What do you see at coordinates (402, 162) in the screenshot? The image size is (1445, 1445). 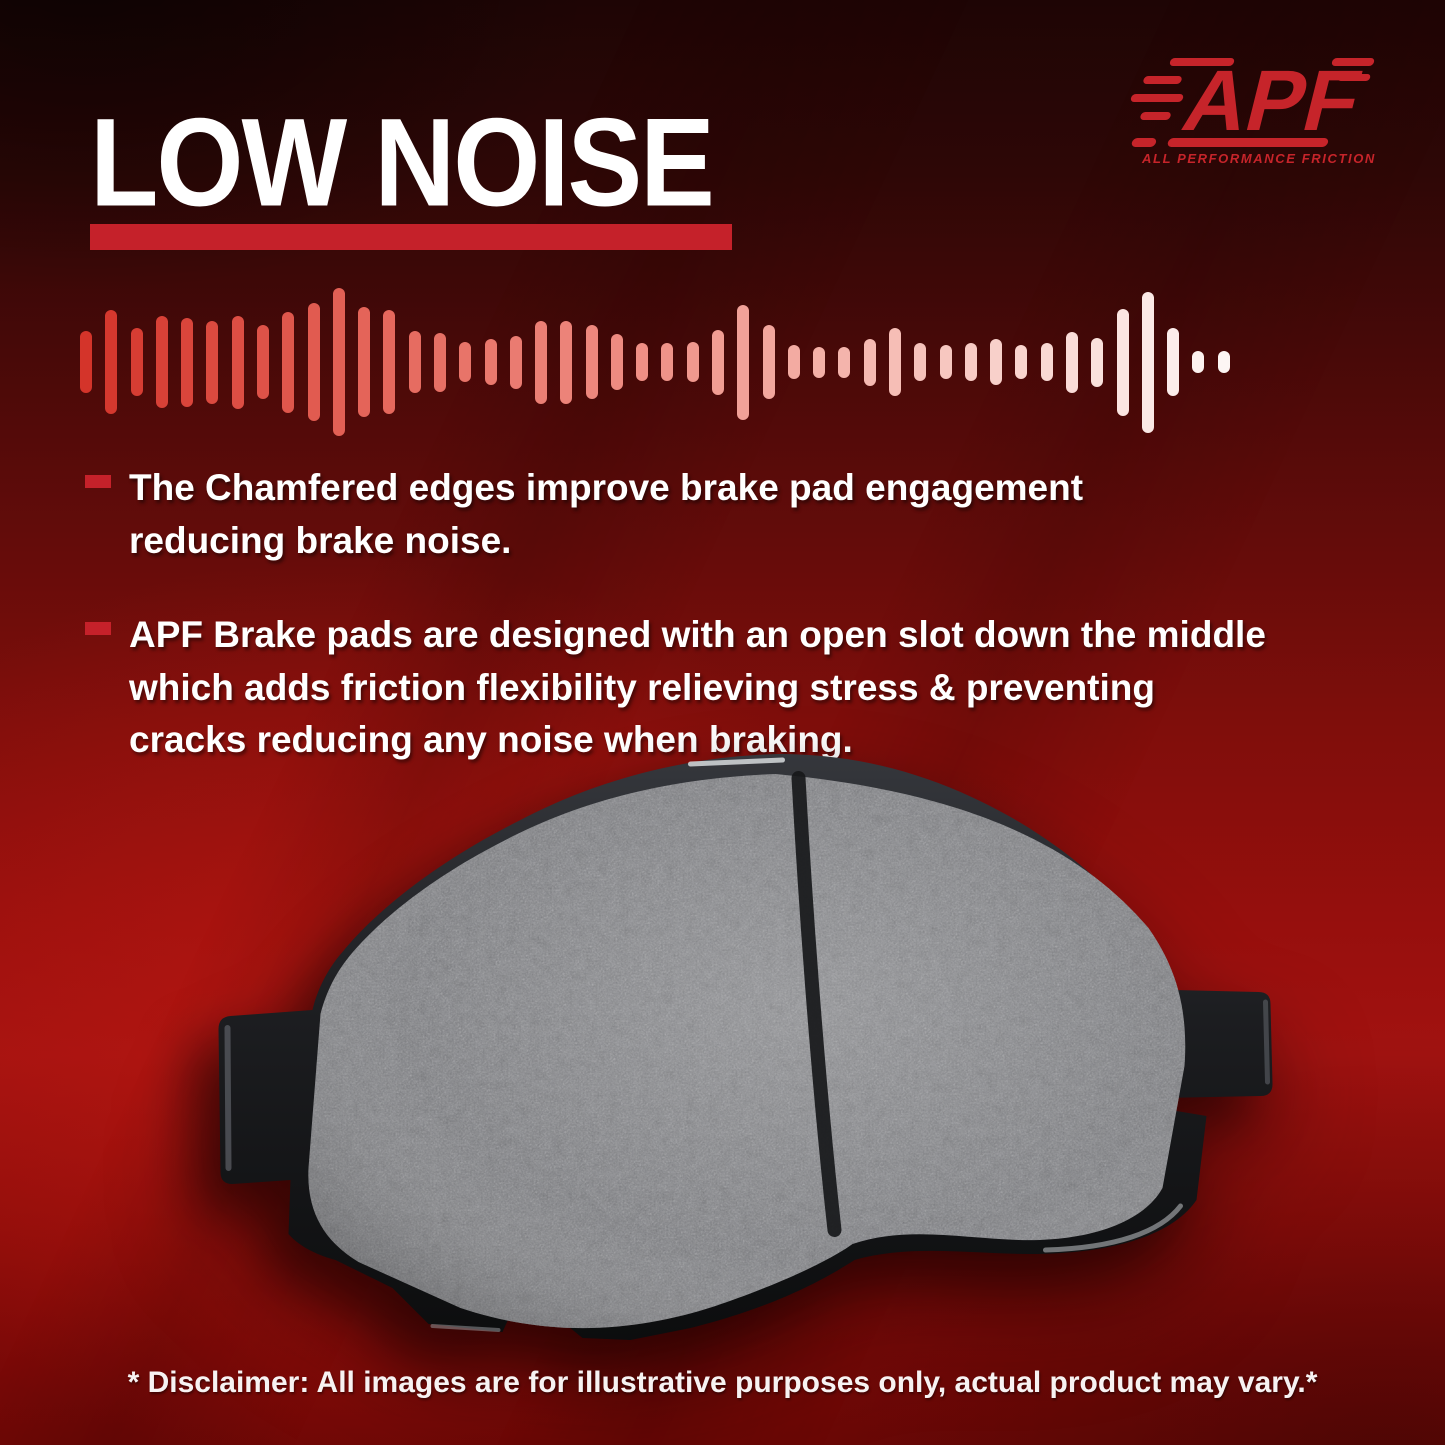 I see `page-title: LOW NOISE` at bounding box center [402, 162].